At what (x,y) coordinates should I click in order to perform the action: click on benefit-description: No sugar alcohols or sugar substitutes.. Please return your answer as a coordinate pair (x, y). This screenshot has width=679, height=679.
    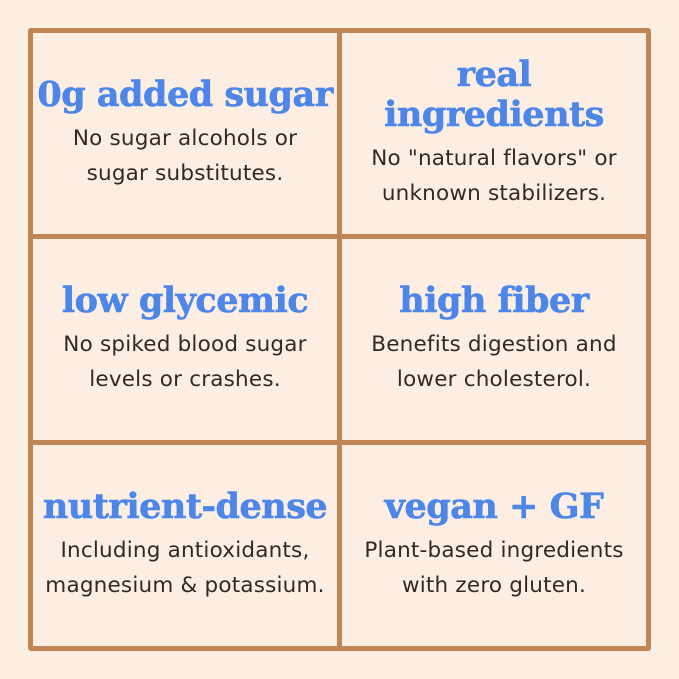
    Looking at the image, I should click on (185, 157).